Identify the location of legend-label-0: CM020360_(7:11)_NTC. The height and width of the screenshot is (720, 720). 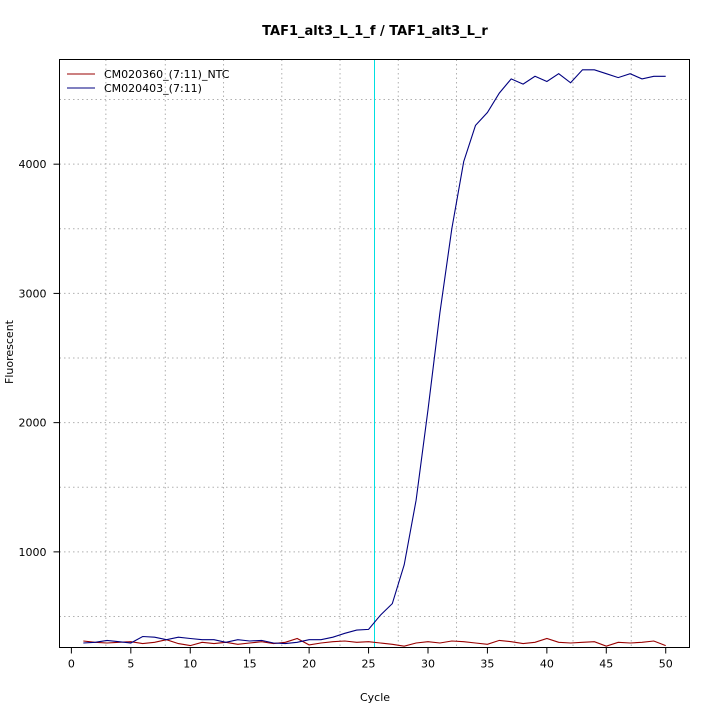
(167, 74).